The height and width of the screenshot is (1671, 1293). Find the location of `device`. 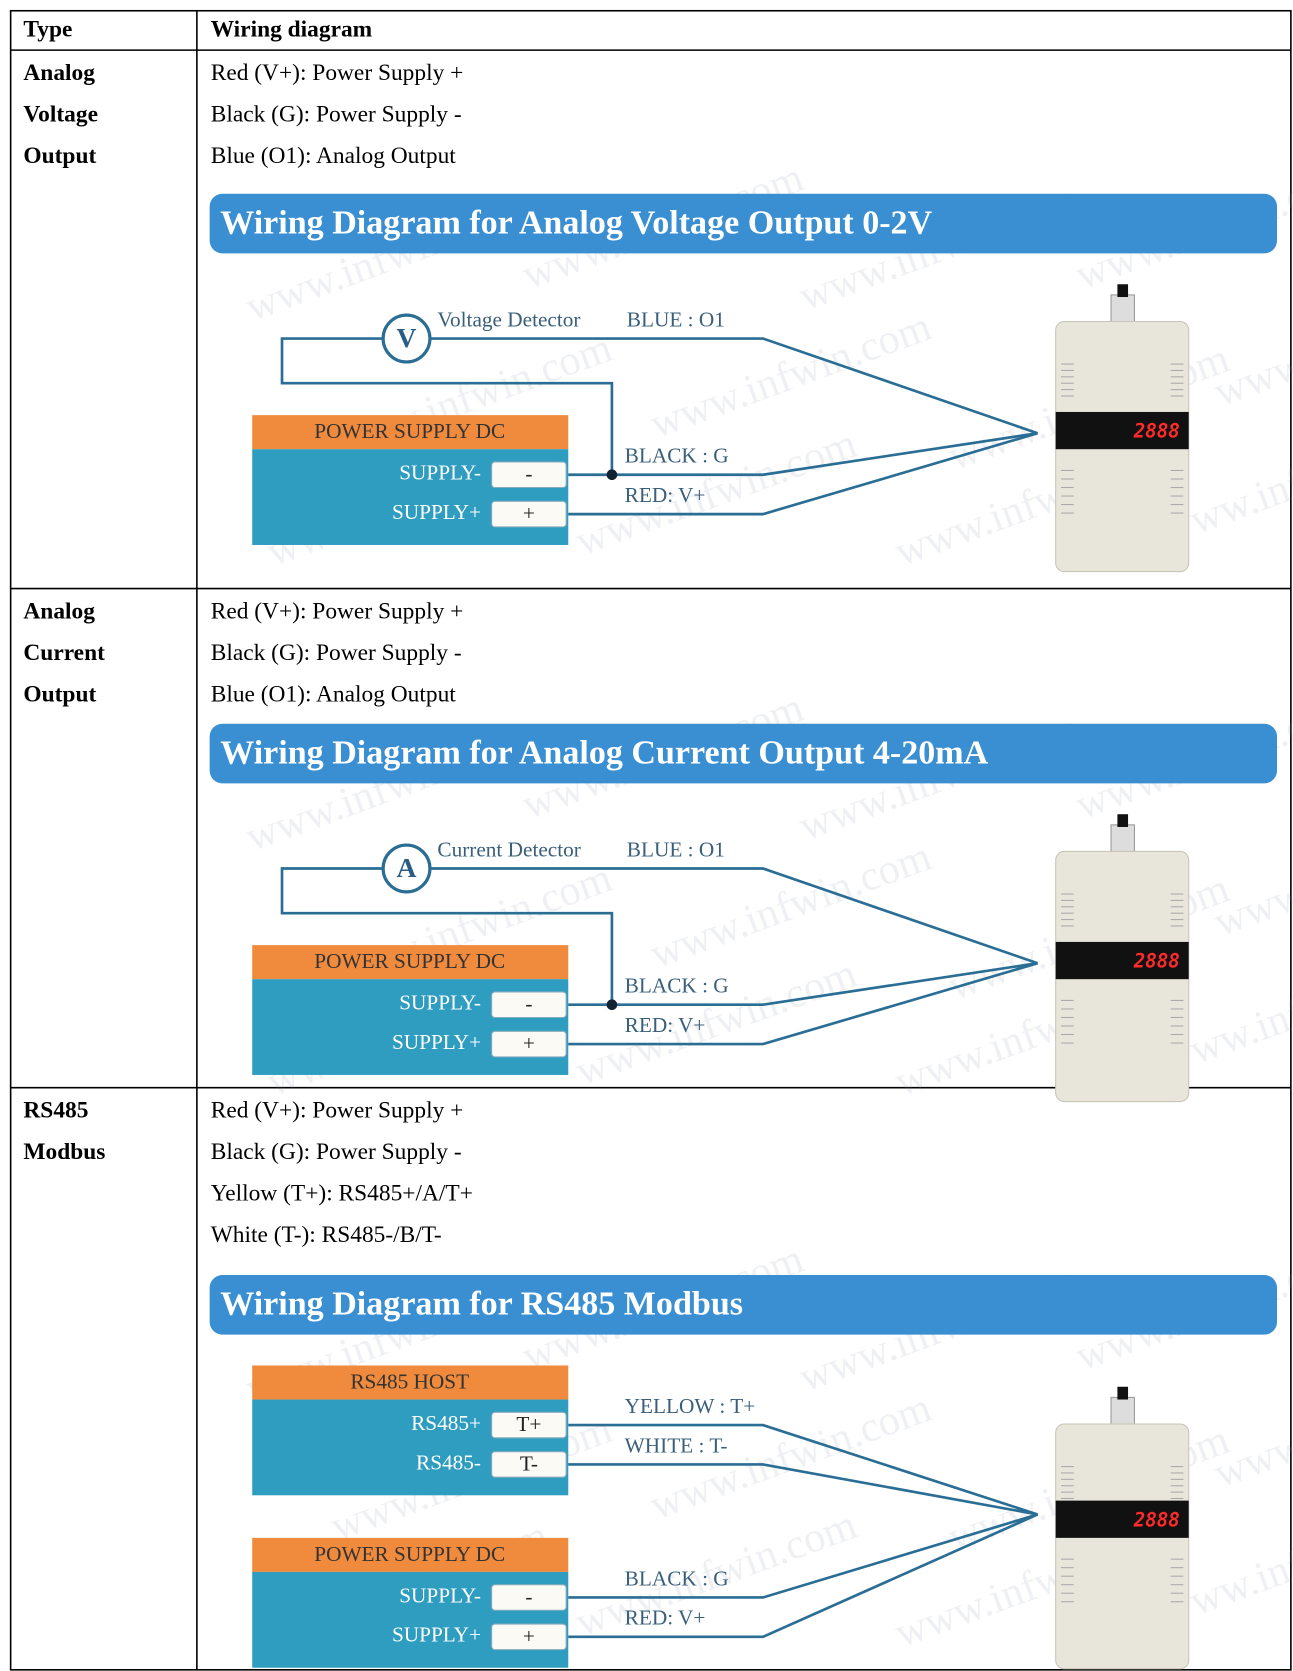

device is located at coordinates (1122, 1546).